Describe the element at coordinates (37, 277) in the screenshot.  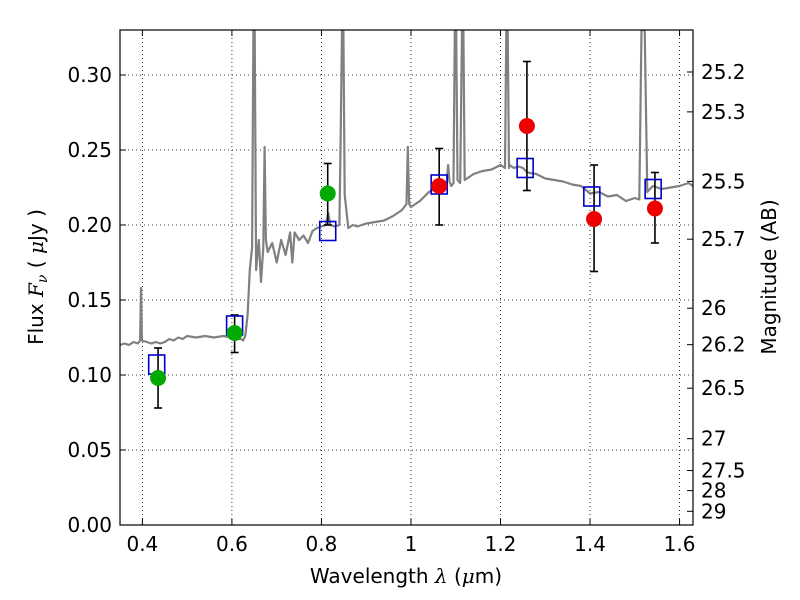
I see `y-axis-label: Flux Fν ( μJy )` at that location.